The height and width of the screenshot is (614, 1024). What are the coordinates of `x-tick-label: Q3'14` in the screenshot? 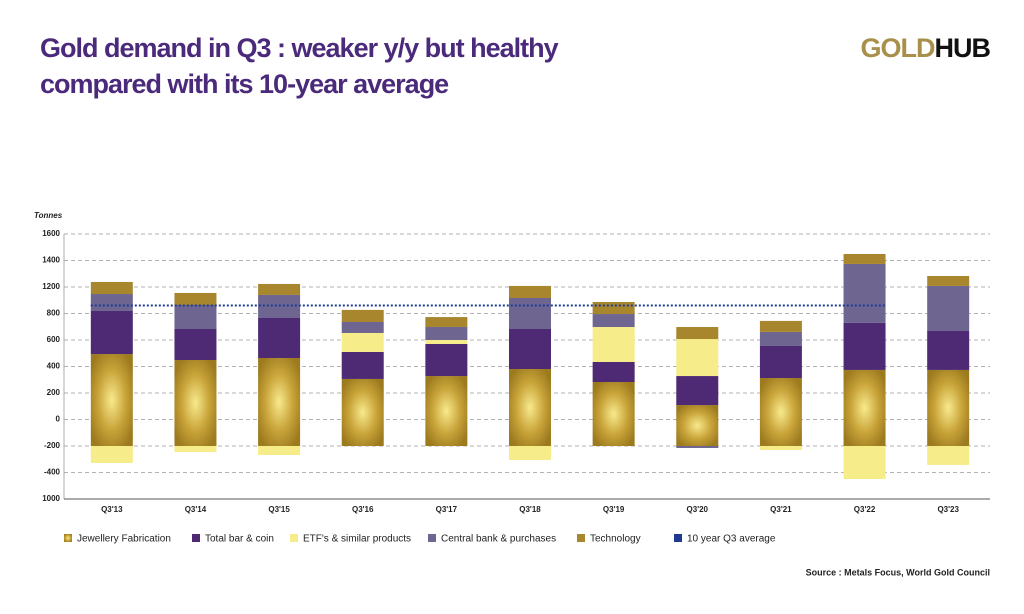 It's located at (196, 509).